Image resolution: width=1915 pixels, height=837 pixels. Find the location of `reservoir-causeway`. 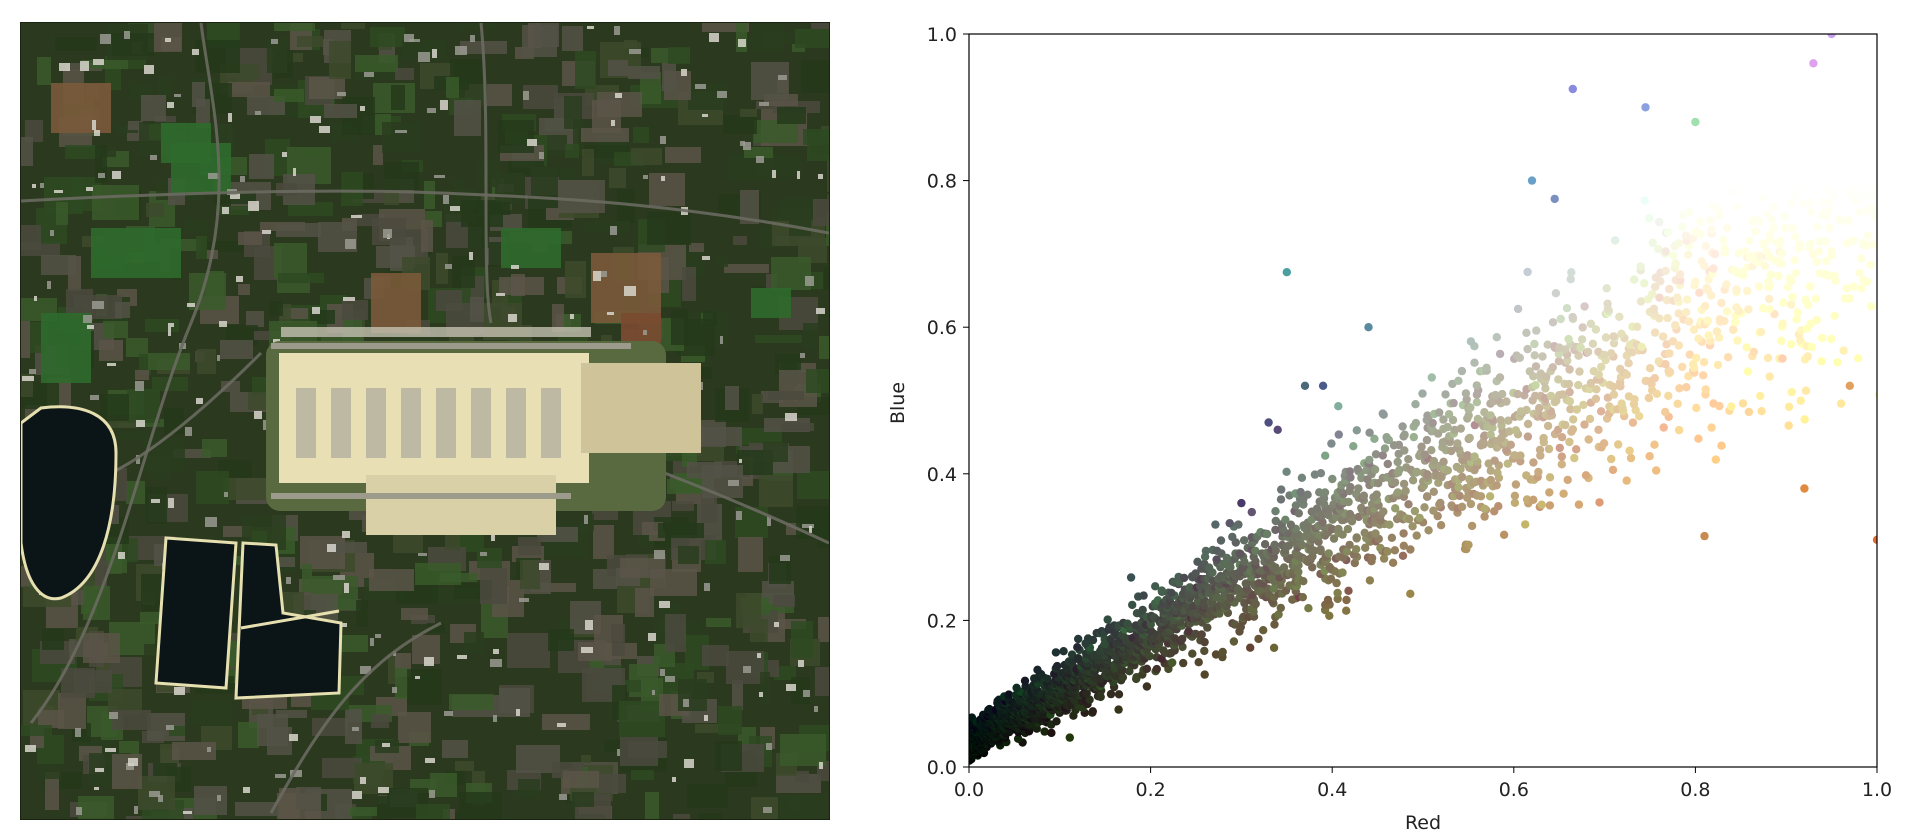

reservoir-causeway is located at coordinates (290, 619).